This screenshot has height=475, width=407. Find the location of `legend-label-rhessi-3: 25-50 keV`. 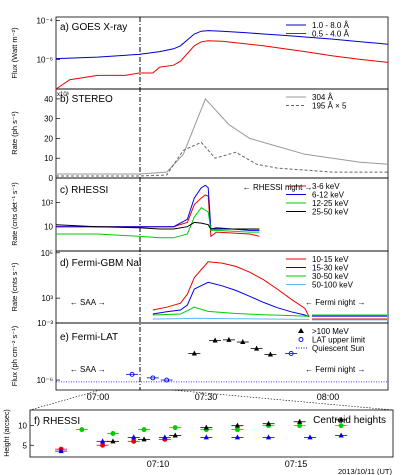

legend-label-rhessi-3: 25-50 keV is located at coordinates (330, 212).